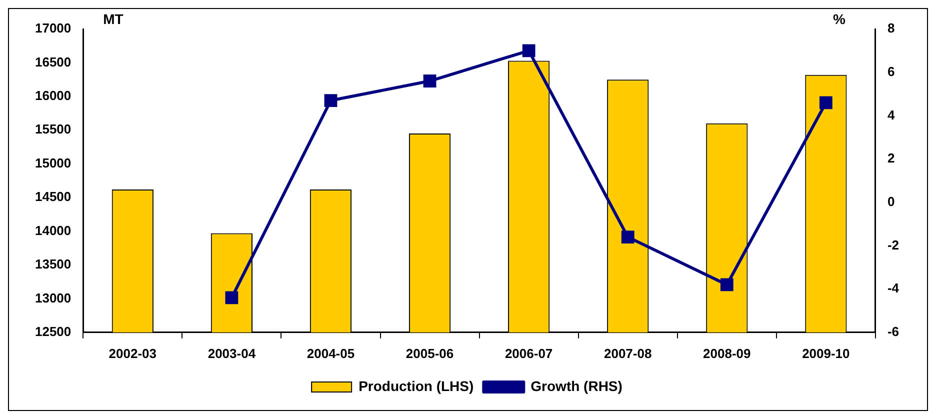 The height and width of the screenshot is (419, 940). Describe the element at coordinates (53, 129) in the screenshot. I see `y-tick-label: 15500` at that location.